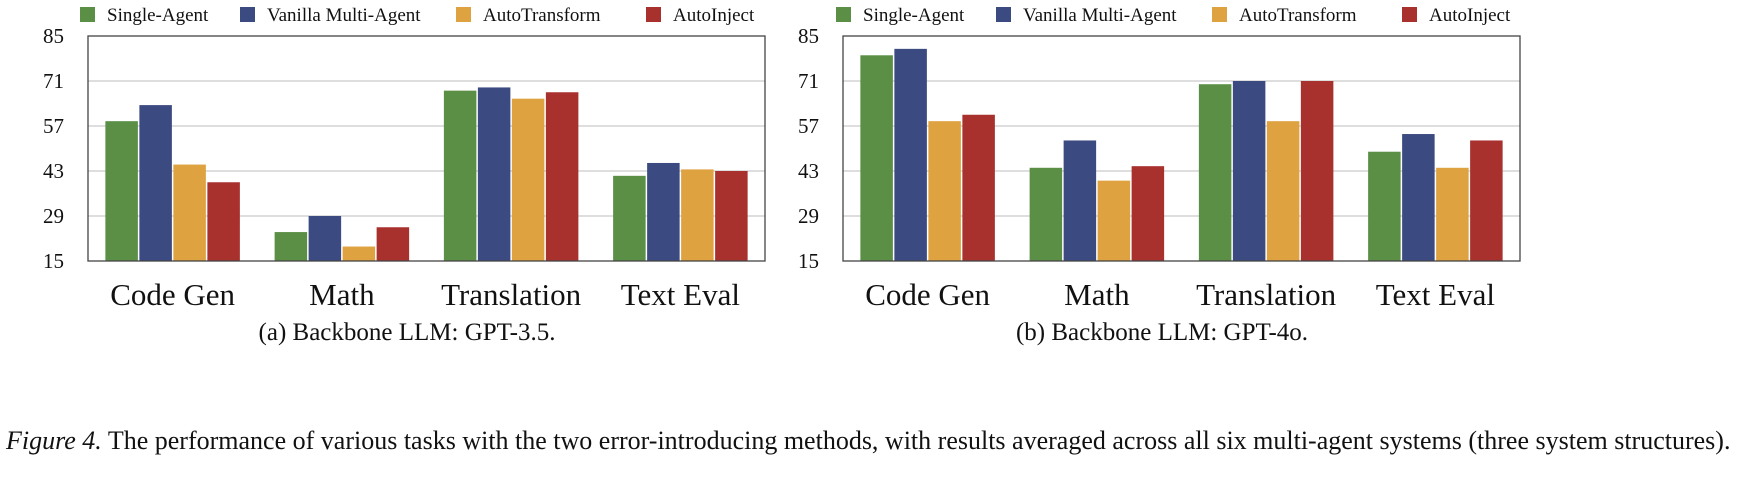 The image size is (1741, 504). What do you see at coordinates (1162, 332) in the screenshot?
I see `subfigure-title: (b) Backbone LLM: GPT-4o.` at bounding box center [1162, 332].